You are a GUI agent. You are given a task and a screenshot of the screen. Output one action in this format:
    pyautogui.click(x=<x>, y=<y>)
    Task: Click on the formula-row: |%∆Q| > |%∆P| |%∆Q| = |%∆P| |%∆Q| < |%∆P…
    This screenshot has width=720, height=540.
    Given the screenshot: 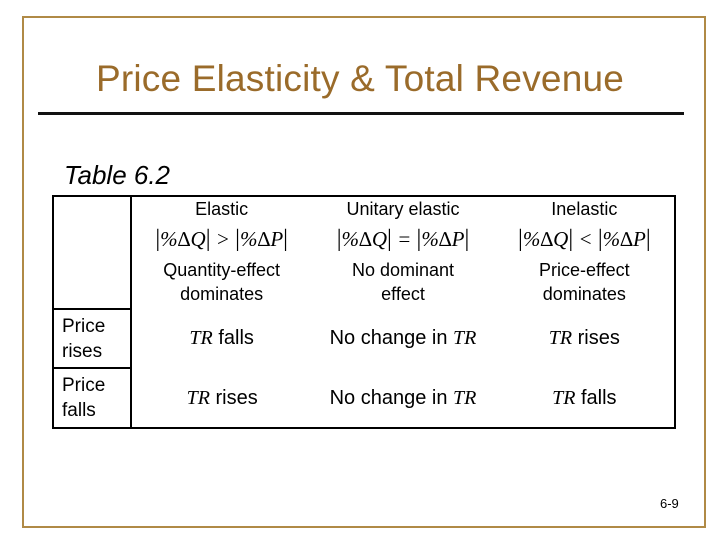 What is the action you would take?
    pyautogui.click(x=364, y=239)
    